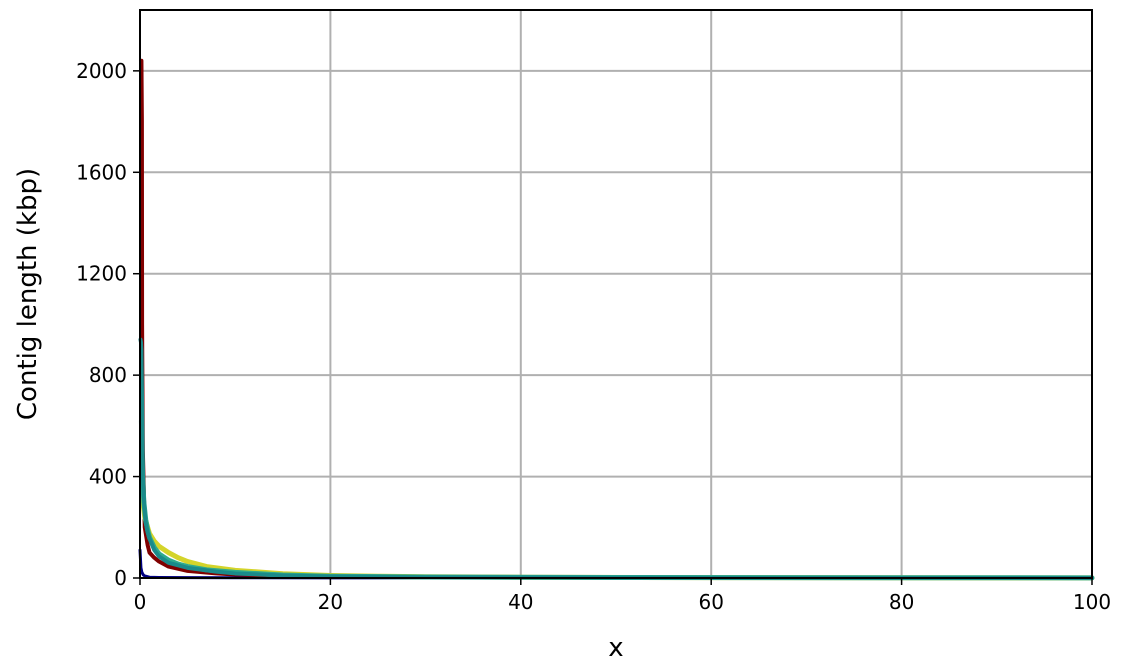 This screenshot has width=1121, height=659. I want to click on x-axis-label: x, so click(615, 646).